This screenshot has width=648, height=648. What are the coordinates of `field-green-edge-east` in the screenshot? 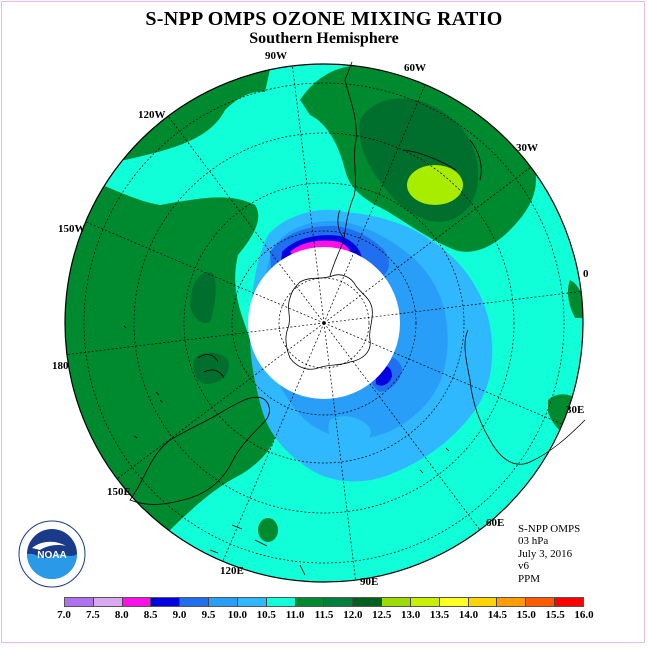 It's located at (575, 299).